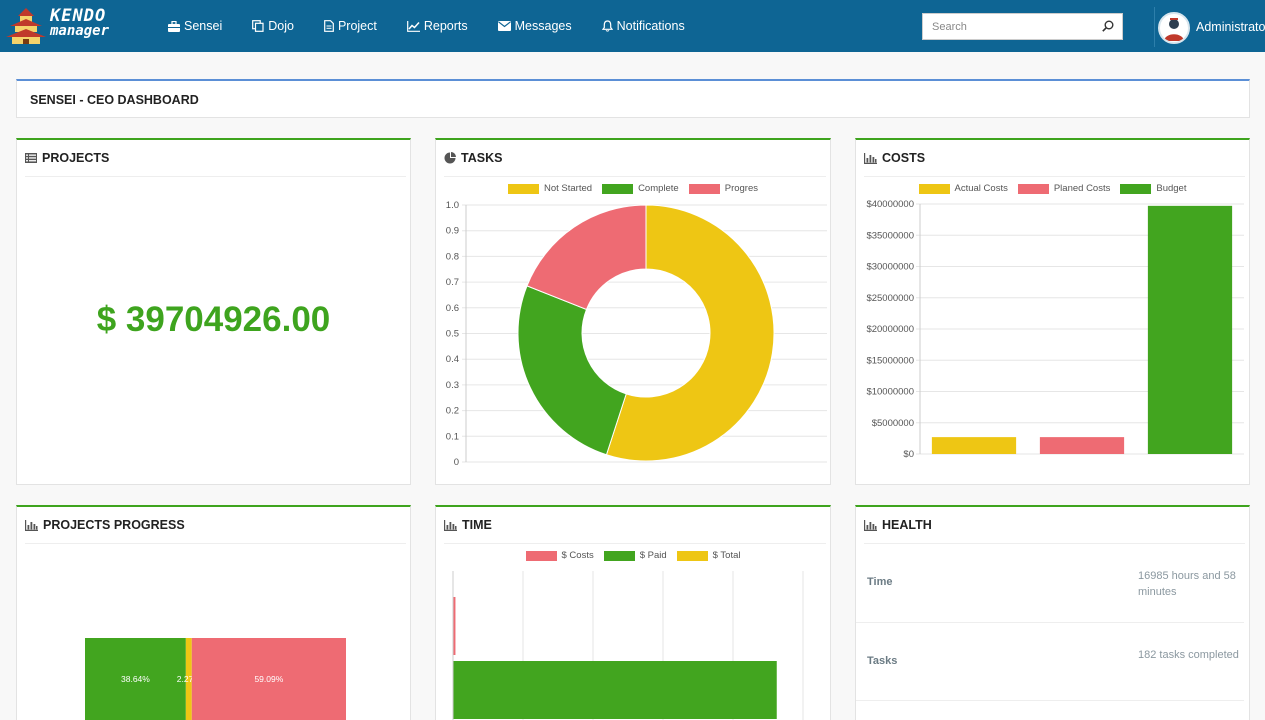 The image size is (1265, 720). Describe the element at coordinates (445, 26) in the screenshot. I see `nav-item-label: Reports` at that location.